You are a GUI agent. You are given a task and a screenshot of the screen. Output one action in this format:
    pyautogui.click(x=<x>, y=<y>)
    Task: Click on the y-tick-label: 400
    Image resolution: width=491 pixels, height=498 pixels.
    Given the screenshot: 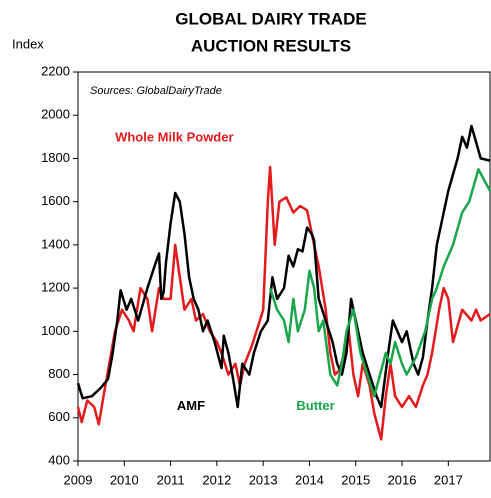 What is the action you would take?
    pyautogui.click(x=59, y=459)
    